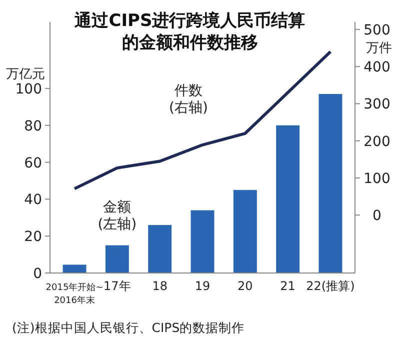 The height and width of the screenshot is (348, 400). What do you see at coordinates (33, 126) in the screenshot?
I see `y-tick-label: 80` at bounding box center [33, 126].